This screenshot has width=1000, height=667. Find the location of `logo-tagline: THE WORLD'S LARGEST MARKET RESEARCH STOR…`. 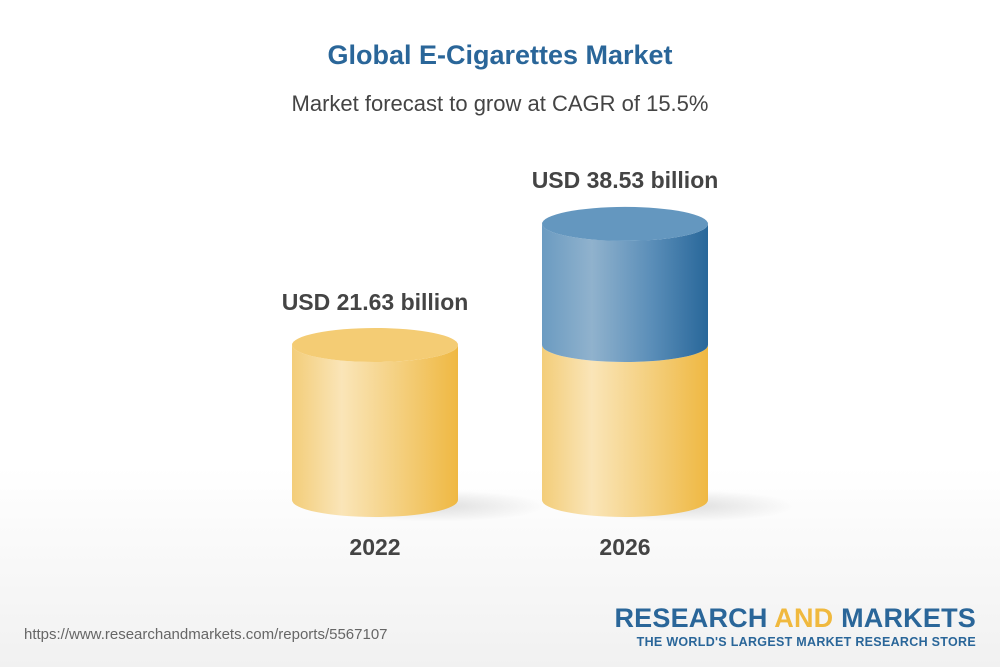

logo-tagline: THE WORLD'S LARGEST MARKET RESEARCH STOR… is located at coordinates (806, 642).